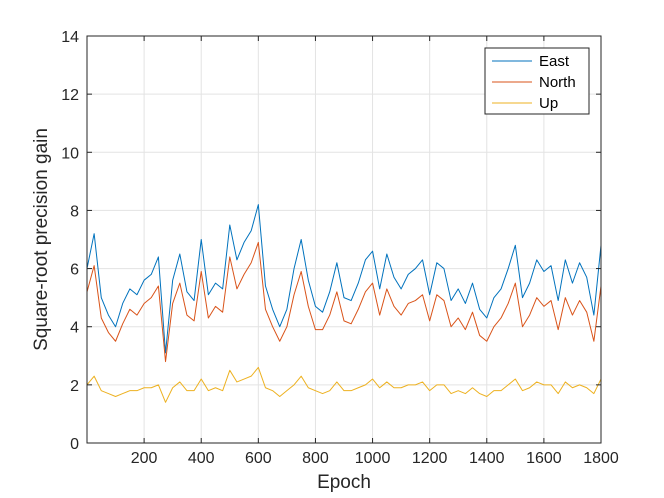 This screenshot has width=664, height=498. I want to click on x-tick-label: 1800, so click(601, 458).